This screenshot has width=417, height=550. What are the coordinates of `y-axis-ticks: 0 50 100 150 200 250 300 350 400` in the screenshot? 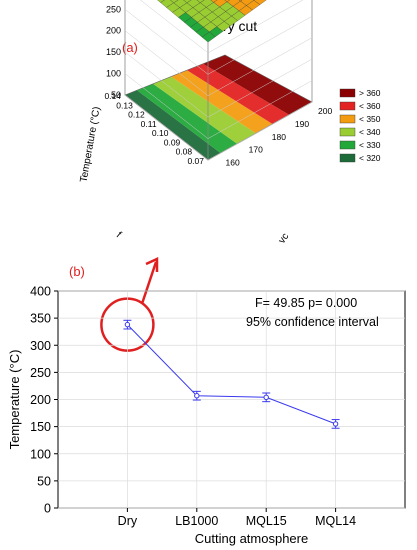 It's located at (44, 400).